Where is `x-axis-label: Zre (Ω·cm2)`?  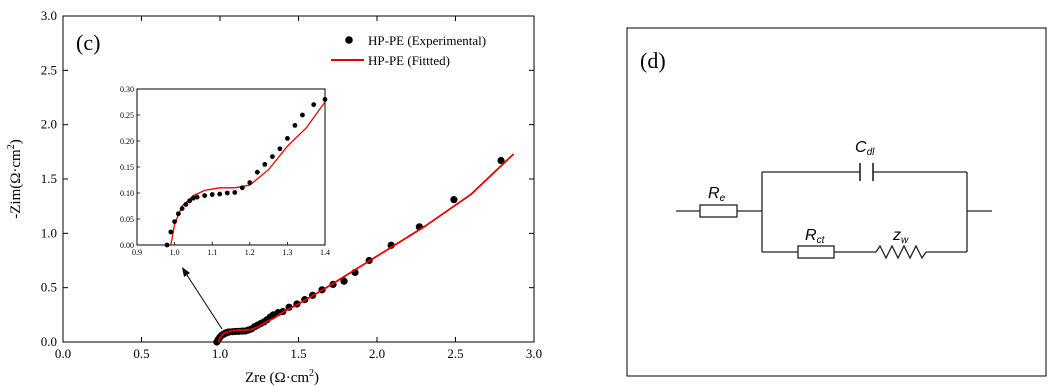 x-axis-label: Zre (Ω·cm2) is located at coordinates (282, 377).